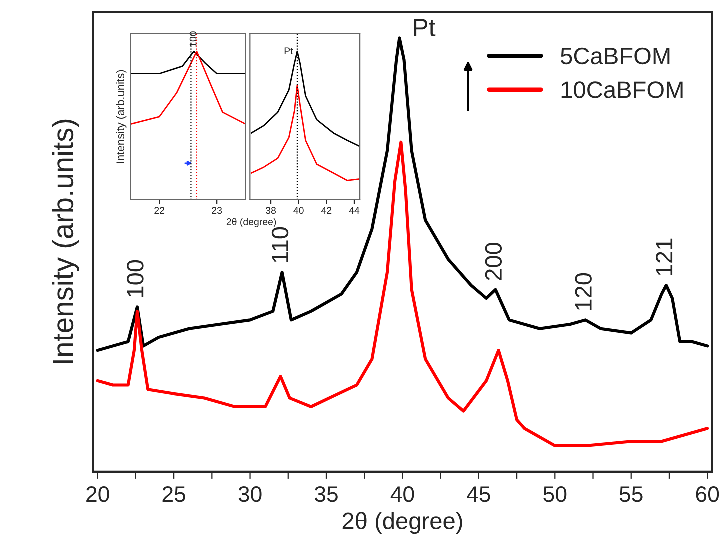 The height and width of the screenshot is (554, 723). What do you see at coordinates (622, 90) in the screenshot?
I see `legend-label: 10CaBFOM` at bounding box center [622, 90].